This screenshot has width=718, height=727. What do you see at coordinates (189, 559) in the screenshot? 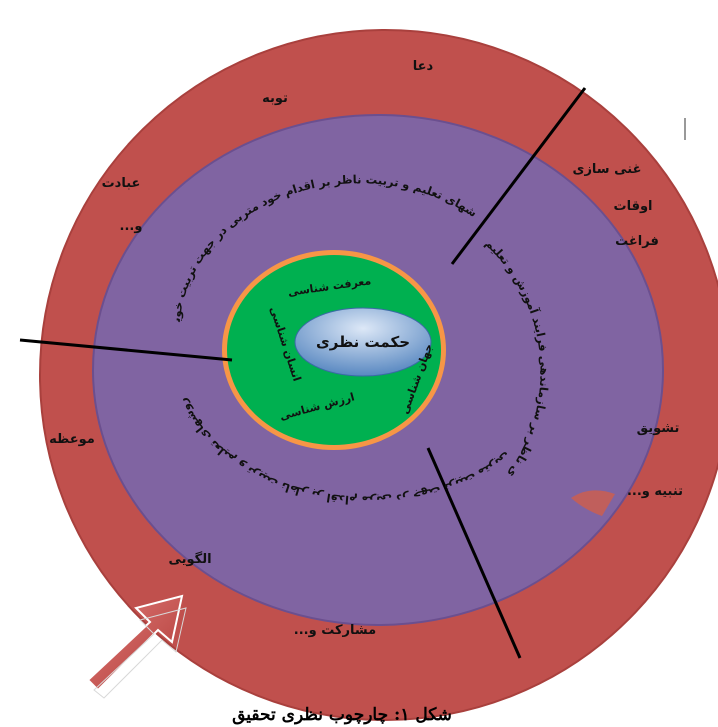
I see `outer-label-olgooyi: الگویی` at bounding box center [189, 559].